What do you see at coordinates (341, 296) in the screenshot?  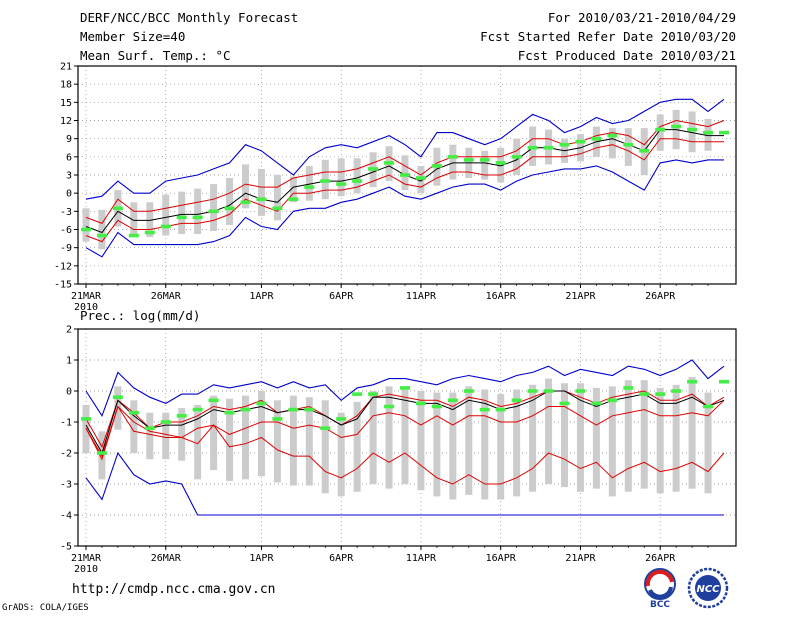 I see `x-tick-label: 6APR` at bounding box center [341, 296].